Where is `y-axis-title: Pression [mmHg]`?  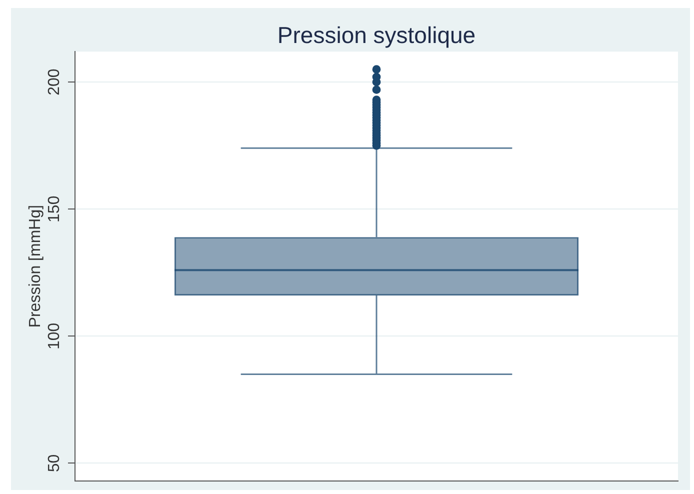
y-axis-title: Pression [mmHg] is located at coordinates (35, 266).